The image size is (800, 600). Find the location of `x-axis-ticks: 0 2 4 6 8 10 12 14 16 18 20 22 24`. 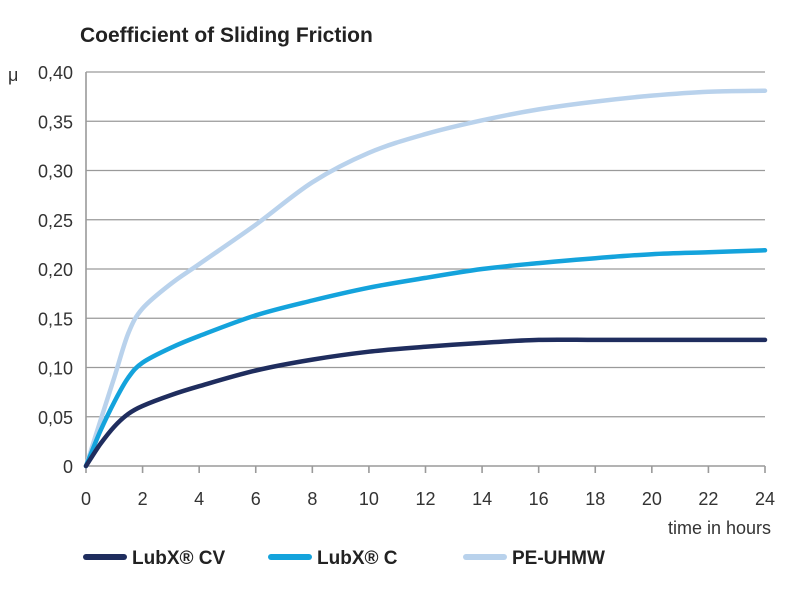

x-axis-ticks: 0 2 4 6 8 10 12 14 16 18 20 22 24 is located at coordinates (428, 499).